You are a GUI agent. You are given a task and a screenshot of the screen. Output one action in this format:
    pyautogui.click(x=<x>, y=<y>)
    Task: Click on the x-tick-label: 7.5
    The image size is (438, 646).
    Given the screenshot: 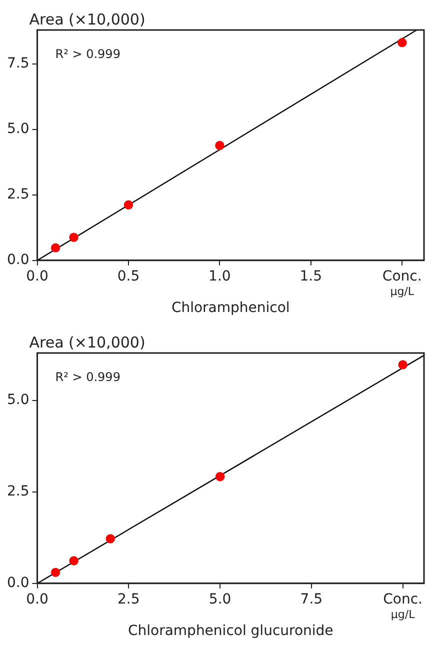 What is the action you would take?
    pyautogui.click(x=311, y=599)
    